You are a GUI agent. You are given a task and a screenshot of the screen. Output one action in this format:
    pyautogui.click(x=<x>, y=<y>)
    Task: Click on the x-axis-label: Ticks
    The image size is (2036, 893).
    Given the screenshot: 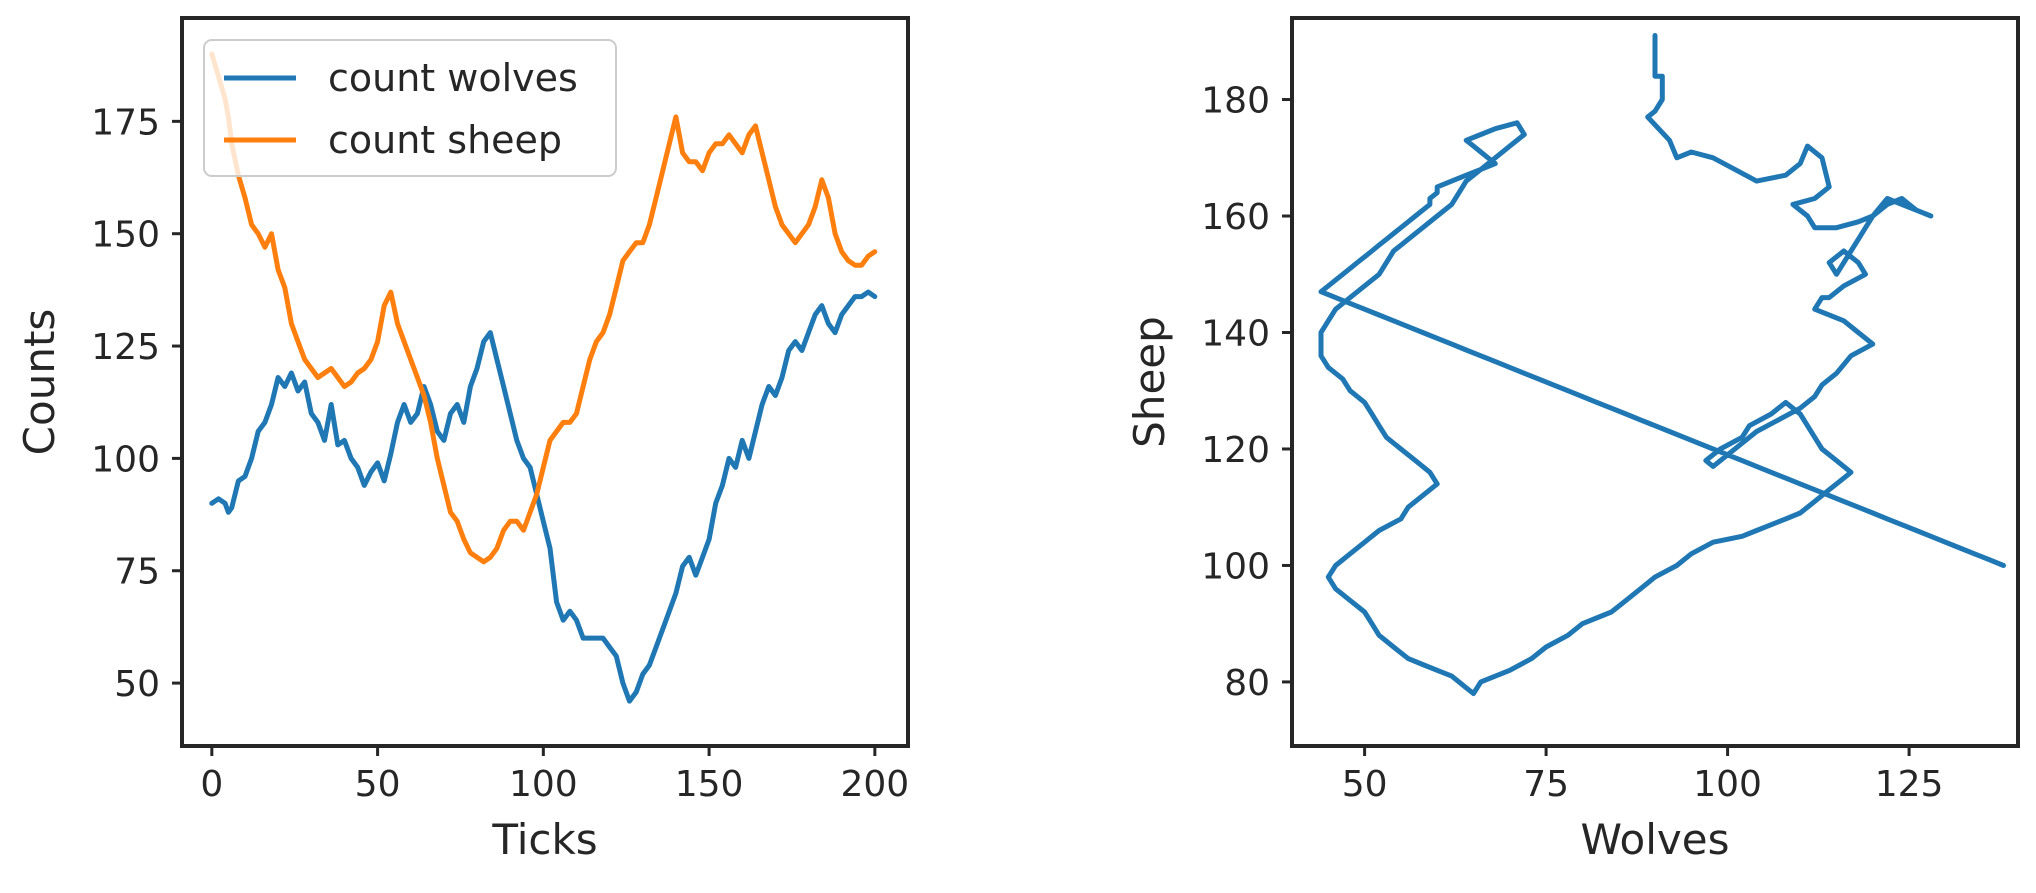 What is the action you would take?
    pyautogui.click(x=544, y=839)
    